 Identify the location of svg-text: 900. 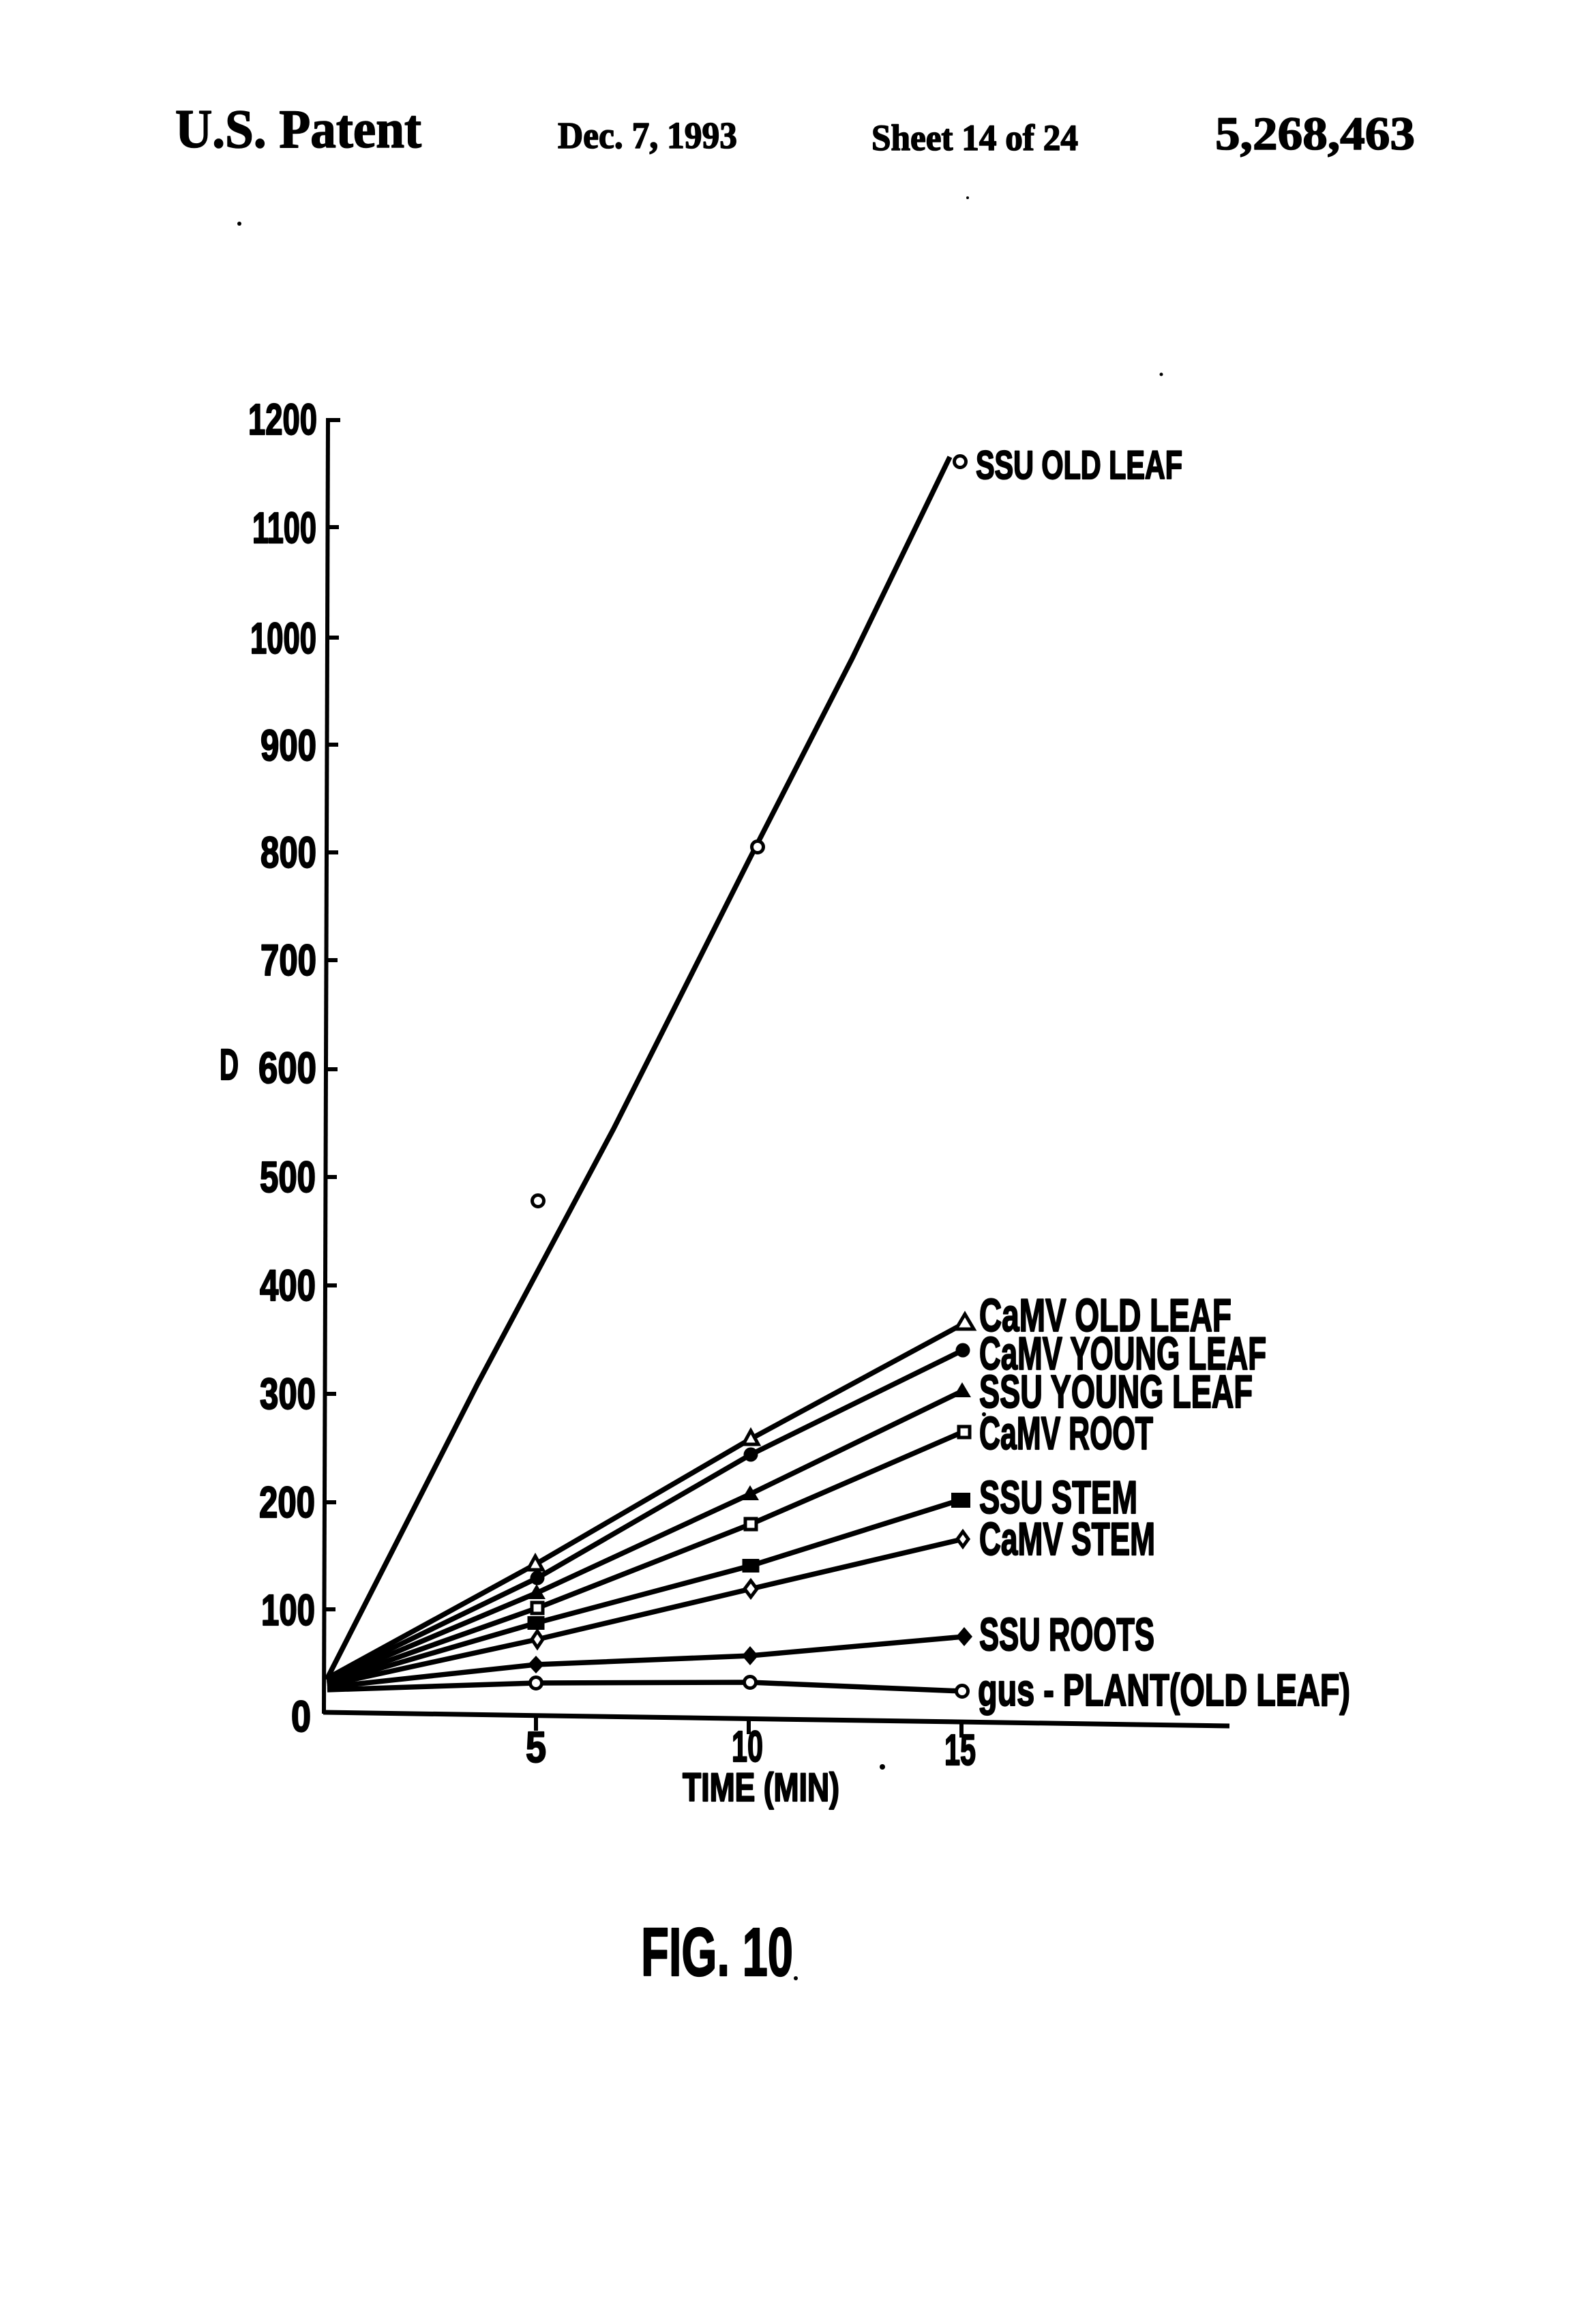
(288, 745).